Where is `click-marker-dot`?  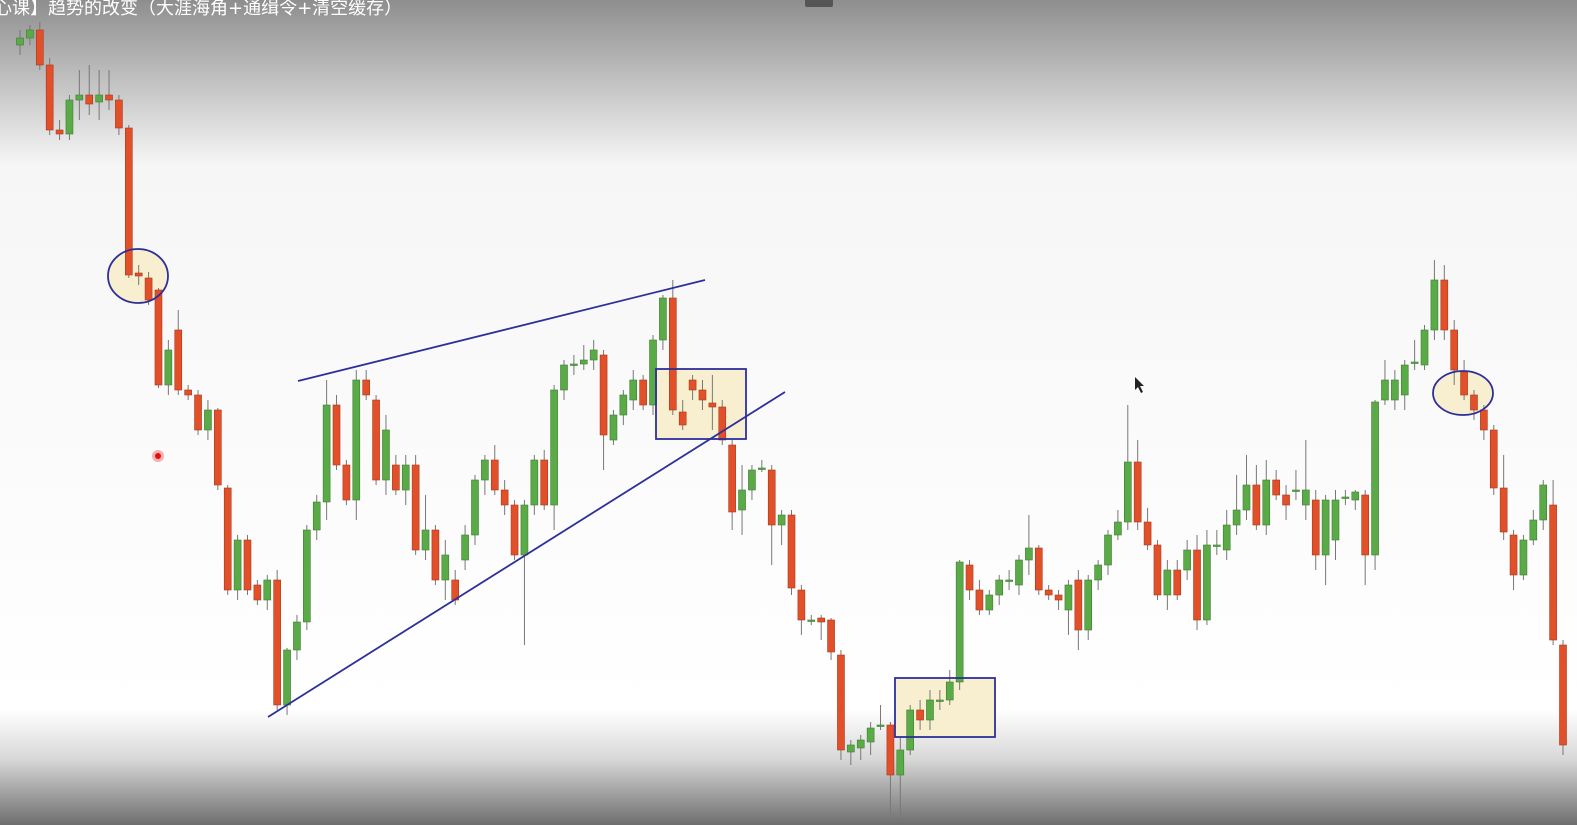 click-marker-dot is located at coordinates (158, 456).